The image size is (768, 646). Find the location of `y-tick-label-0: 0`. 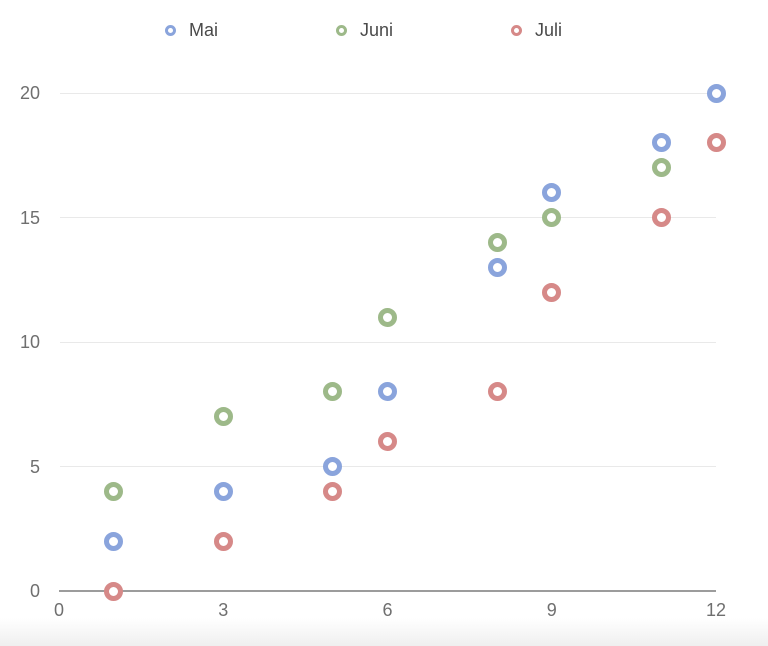

y-tick-label-0: 0 is located at coordinates (34, 591).